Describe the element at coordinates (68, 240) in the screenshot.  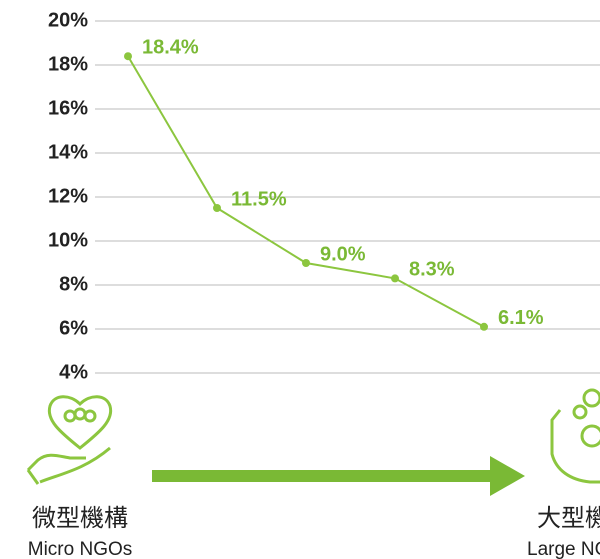
I see `y-tick-label: 10%` at that location.